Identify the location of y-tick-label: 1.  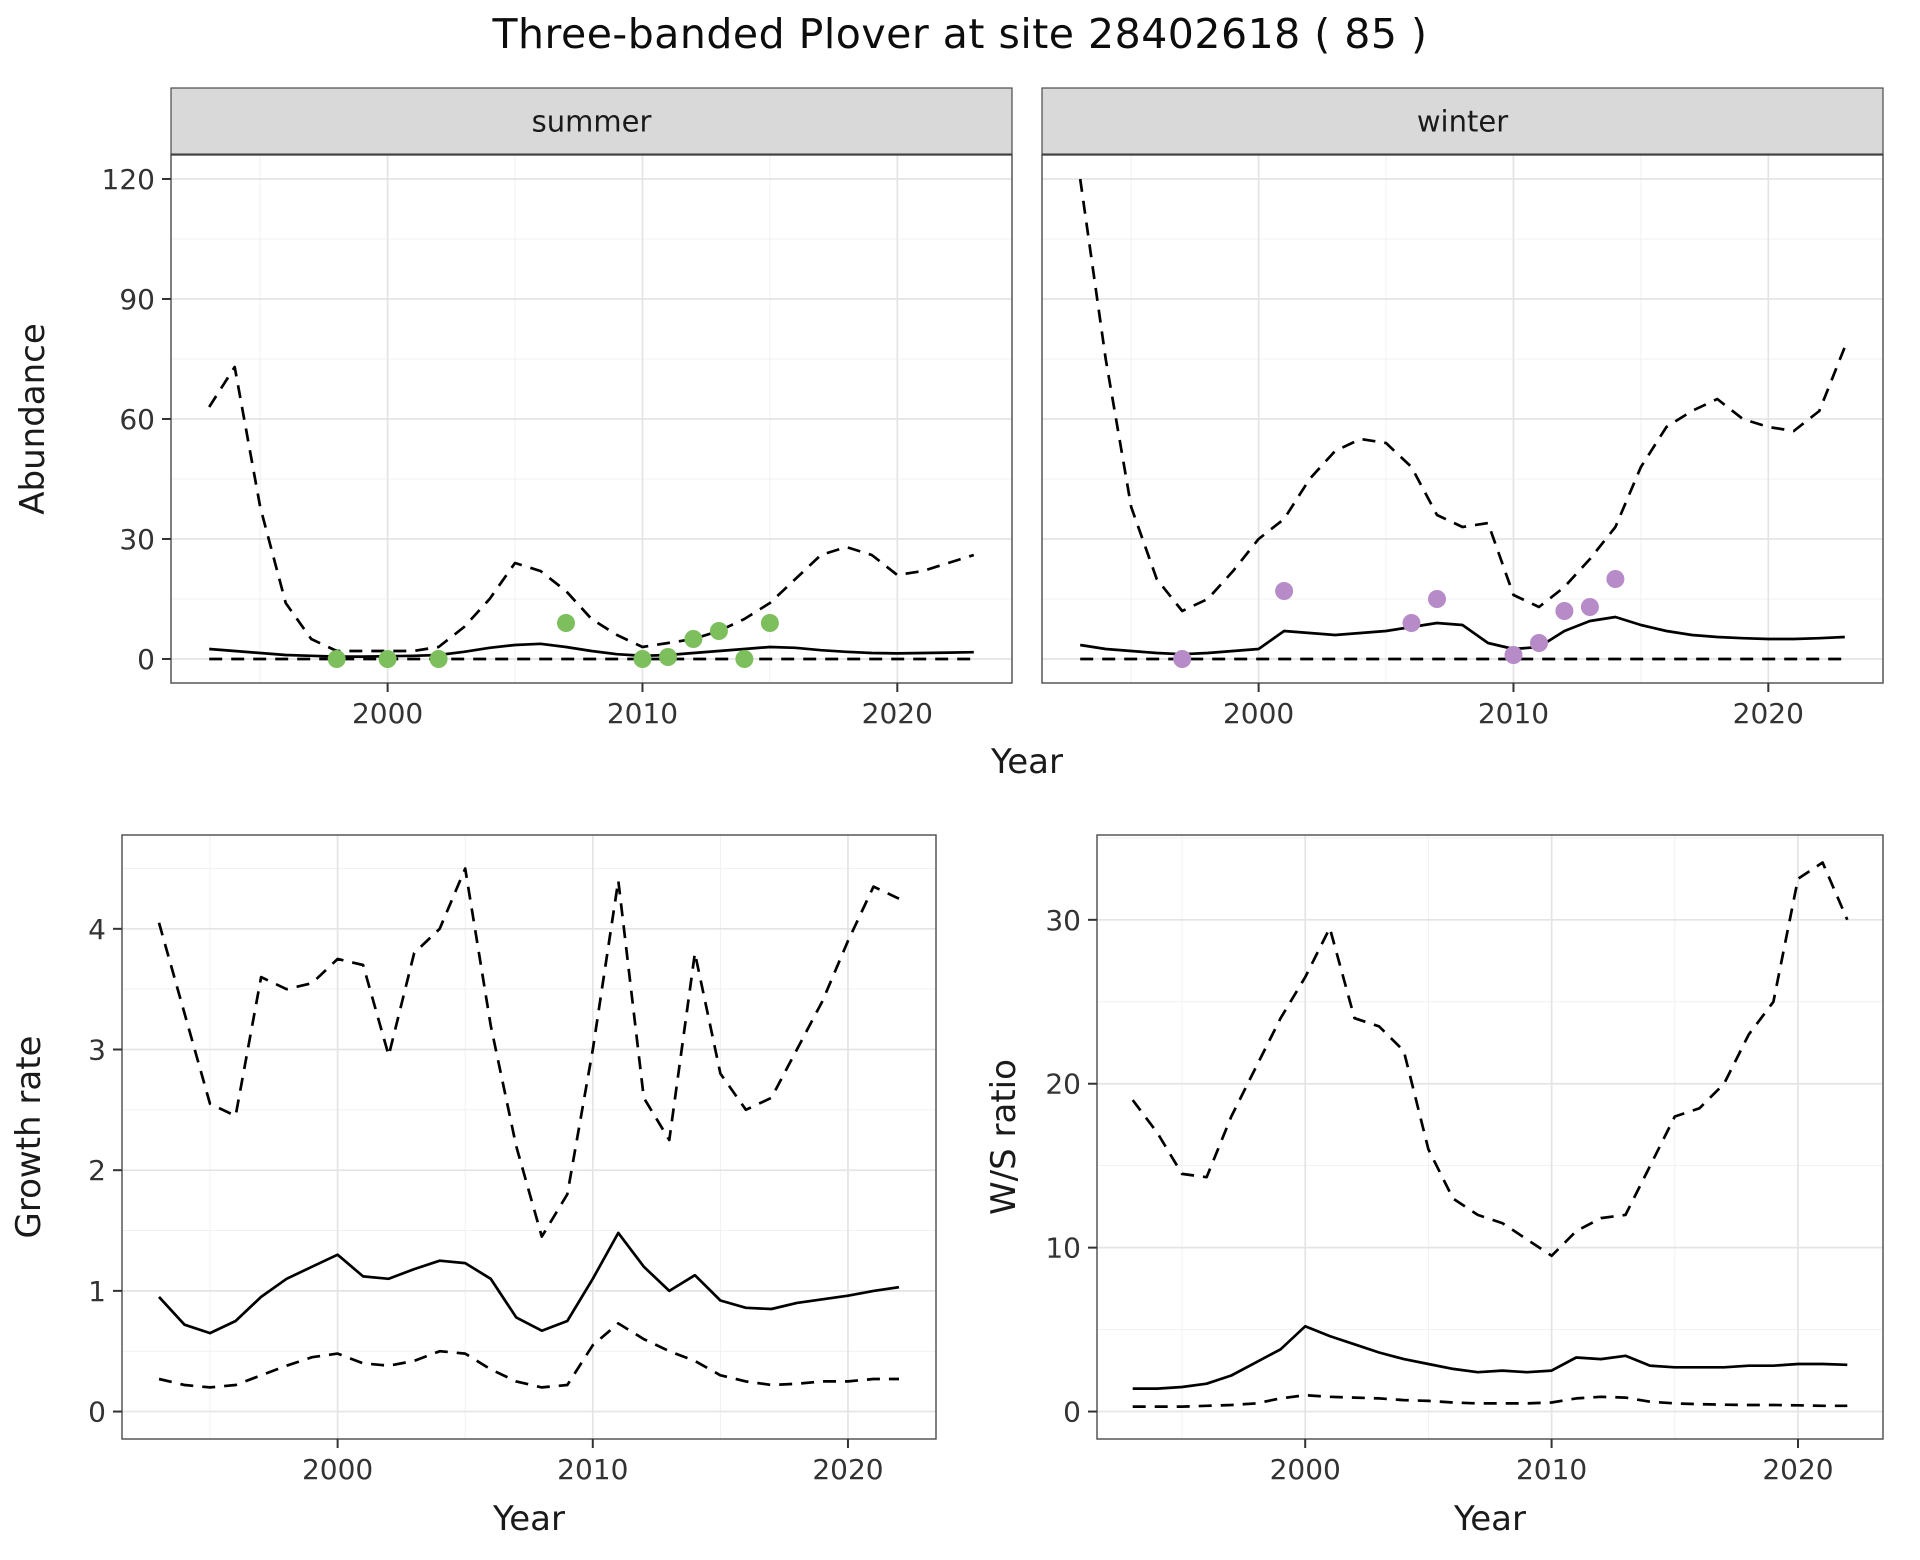
(97, 1291).